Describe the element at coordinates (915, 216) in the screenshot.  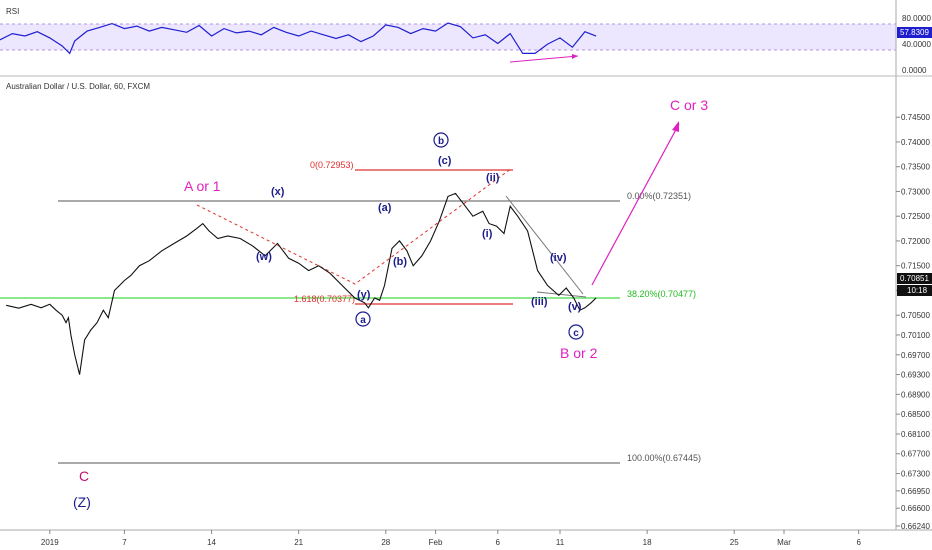
I see `price-tick-label: 0.72500` at that location.